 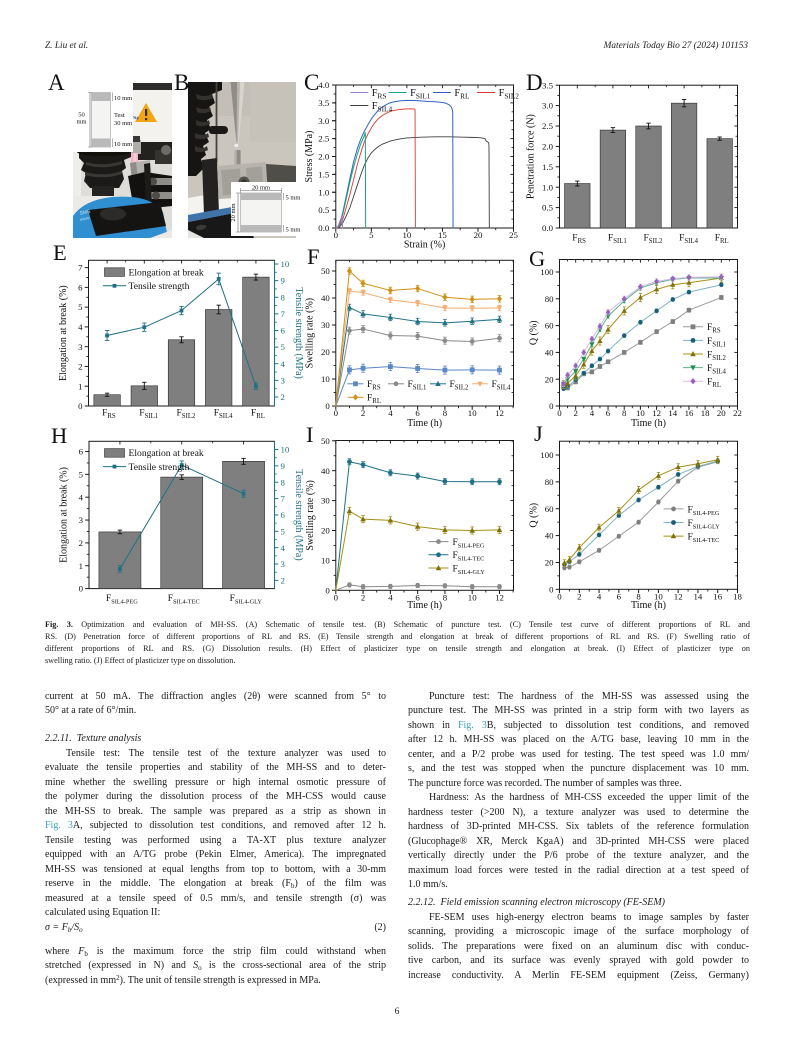 I want to click on svg-text: 18, so click(x=705, y=413).